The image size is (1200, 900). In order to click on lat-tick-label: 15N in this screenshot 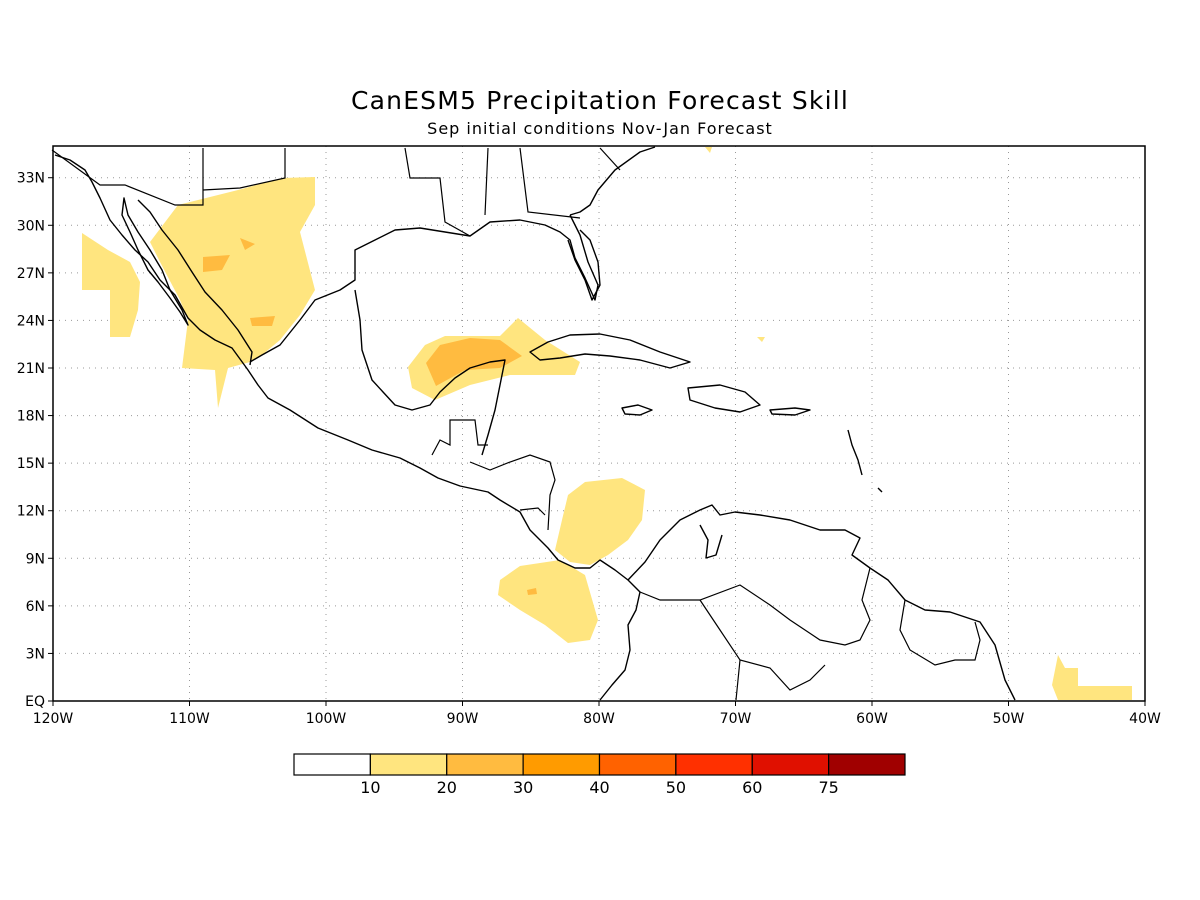, I will do `click(31, 464)`.